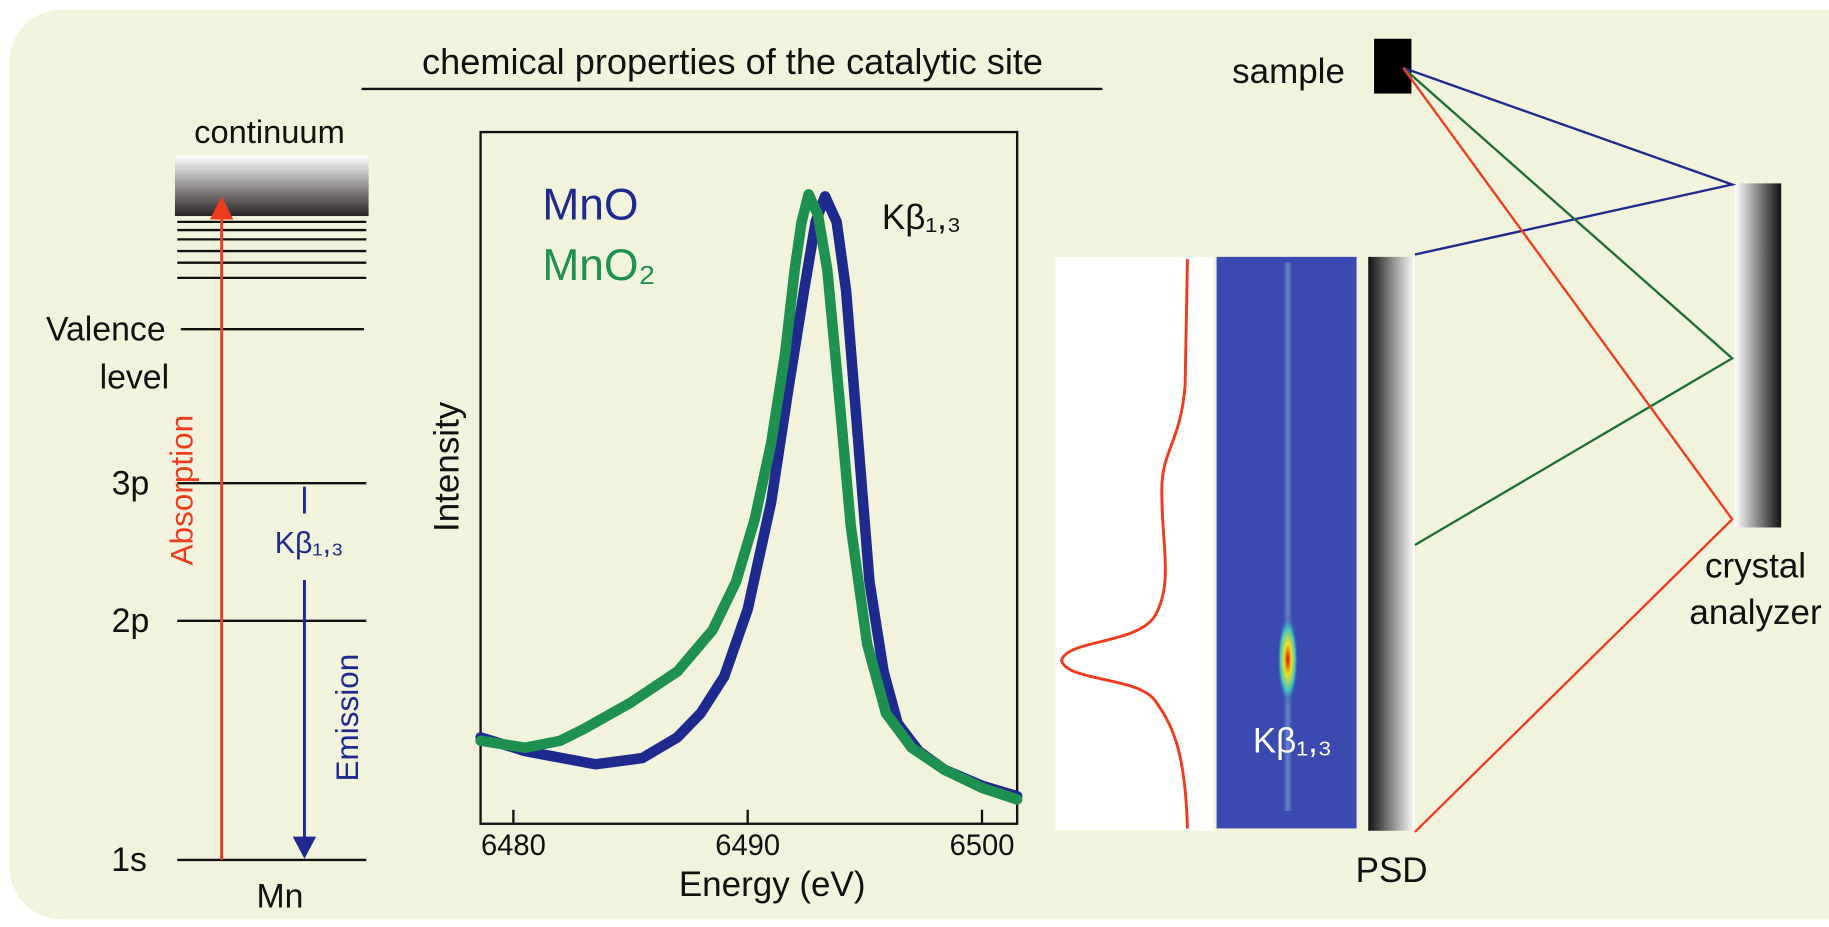  I want to click on valence-label: level, so click(135, 377).